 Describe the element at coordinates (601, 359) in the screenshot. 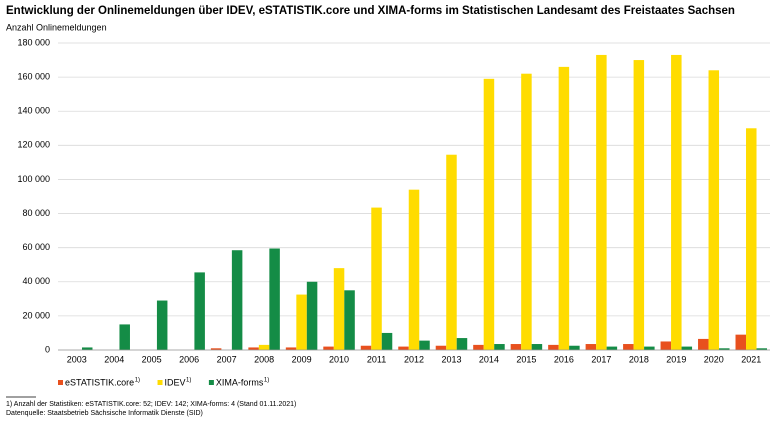

I see `x-tick-label: 2017` at that location.